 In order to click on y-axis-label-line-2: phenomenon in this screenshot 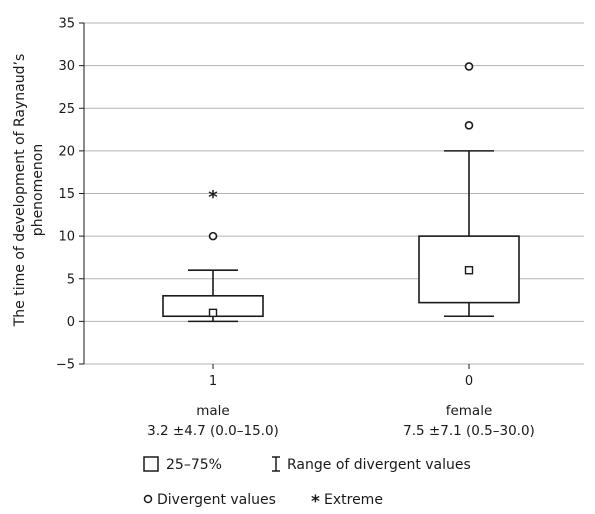, I will do `click(38, 190)`.